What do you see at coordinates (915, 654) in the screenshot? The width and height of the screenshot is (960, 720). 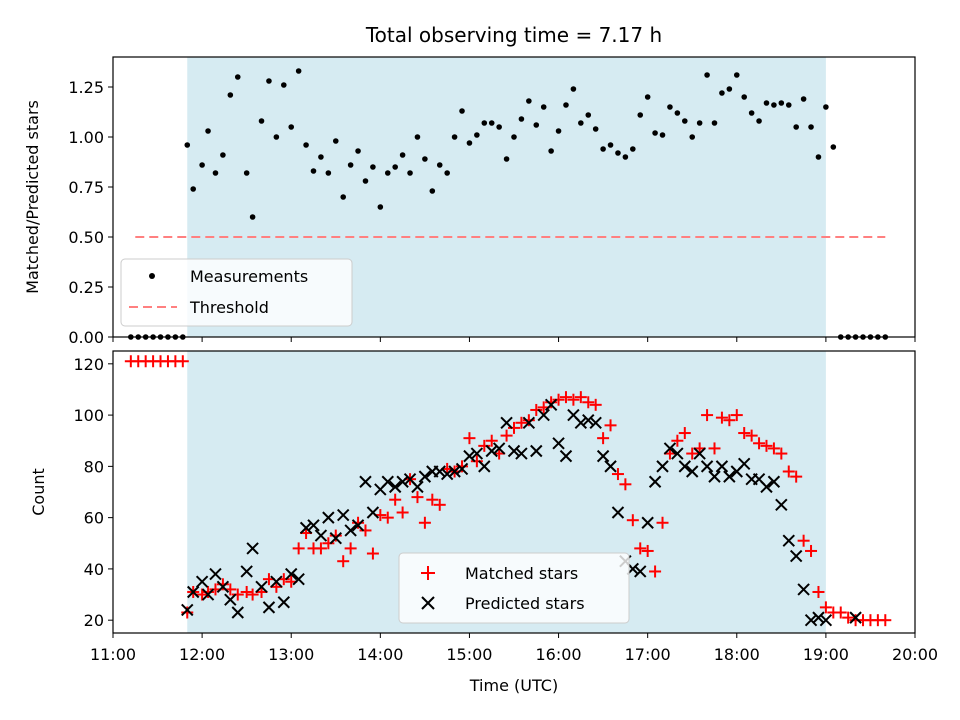 I see `x-tick-label: 20:00` at bounding box center [915, 654].